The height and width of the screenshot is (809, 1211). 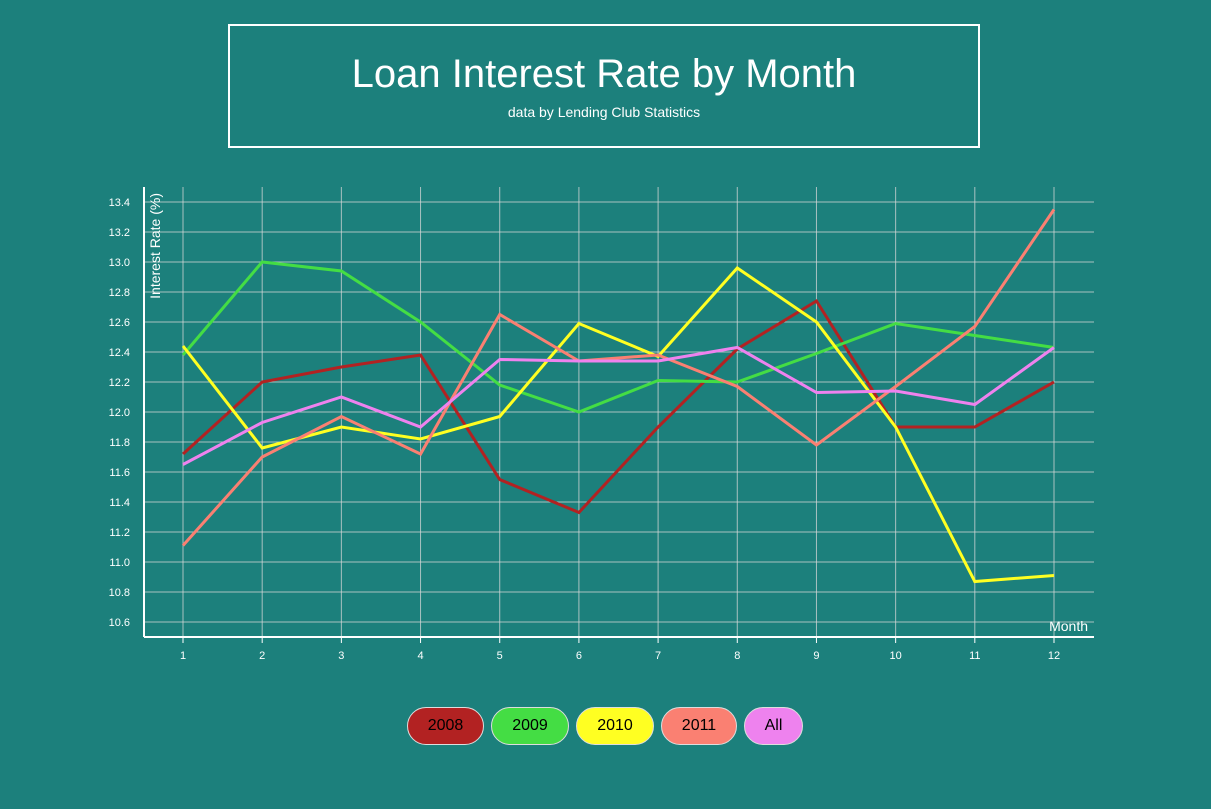 I want to click on y-tick-label: 11.0, so click(x=119, y=563).